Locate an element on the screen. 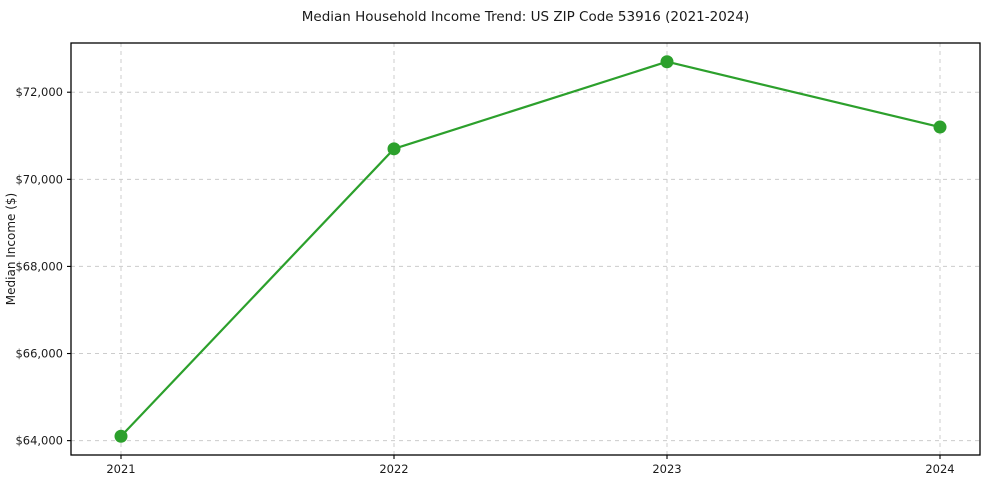 Image resolution: width=989 pixels, height=490 pixels. y-axis-label: Median Income ($) is located at coordinates (11, 249).